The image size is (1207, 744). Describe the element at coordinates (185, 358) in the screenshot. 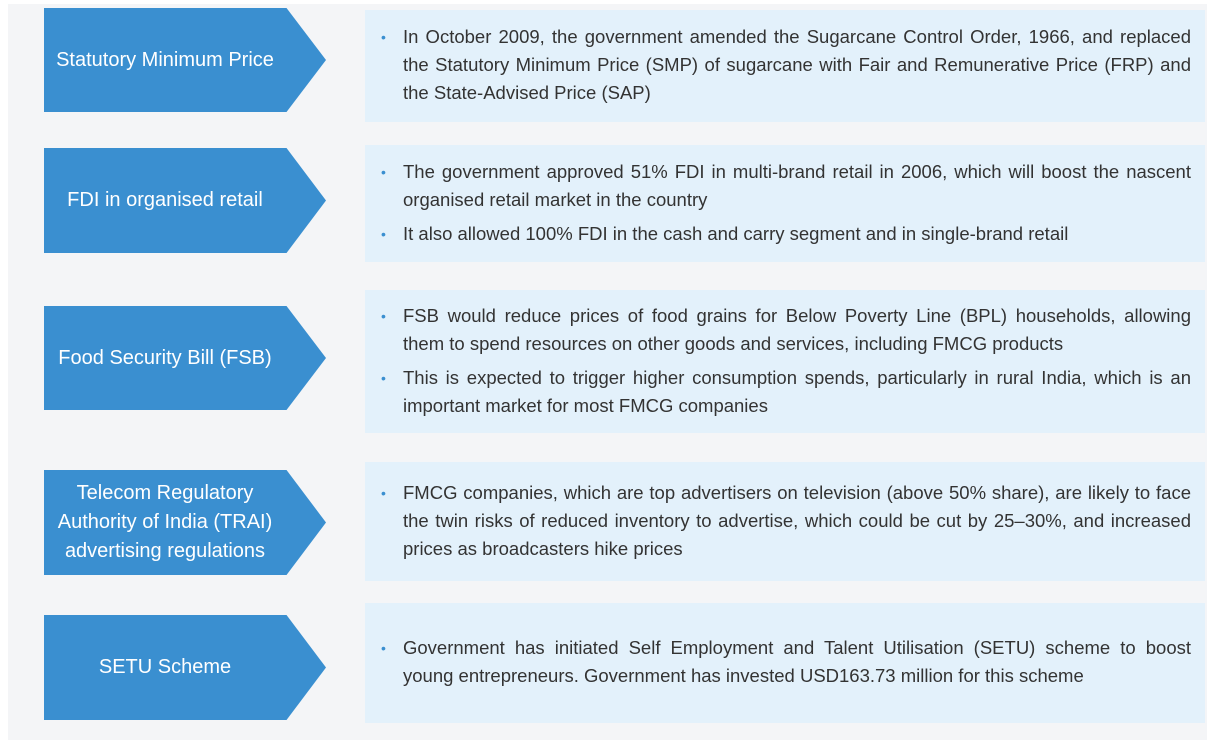

I see `row-label: Food Security Bill (FSB)` at that location.